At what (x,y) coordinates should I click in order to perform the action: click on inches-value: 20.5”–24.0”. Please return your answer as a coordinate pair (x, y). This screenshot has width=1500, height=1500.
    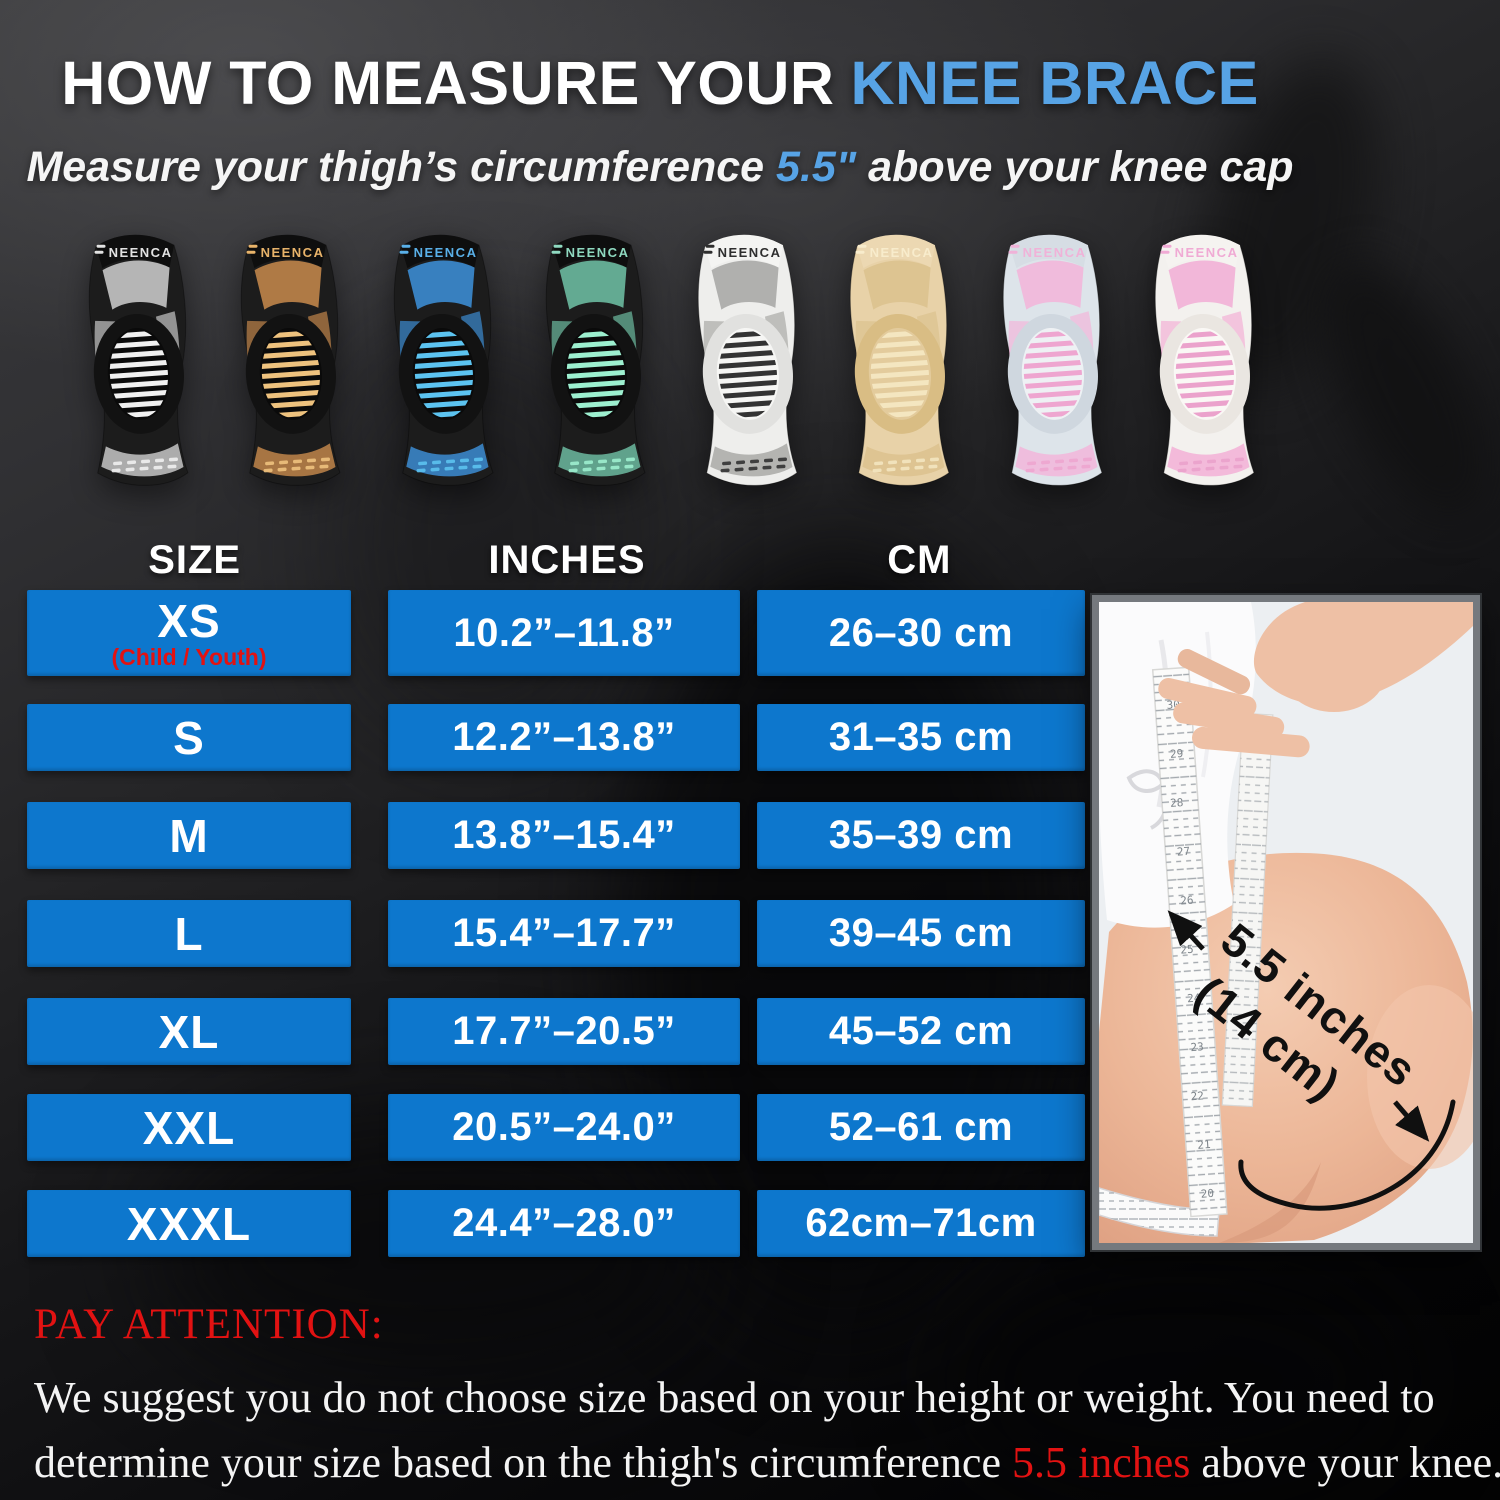
    Looking at the image, I should click on (564, 1127).